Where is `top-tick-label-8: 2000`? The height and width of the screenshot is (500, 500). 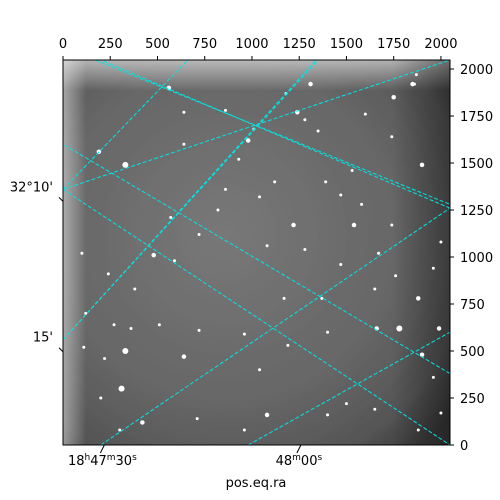
top-tick-label-8: 2000 is located at coordinates (440, 44).